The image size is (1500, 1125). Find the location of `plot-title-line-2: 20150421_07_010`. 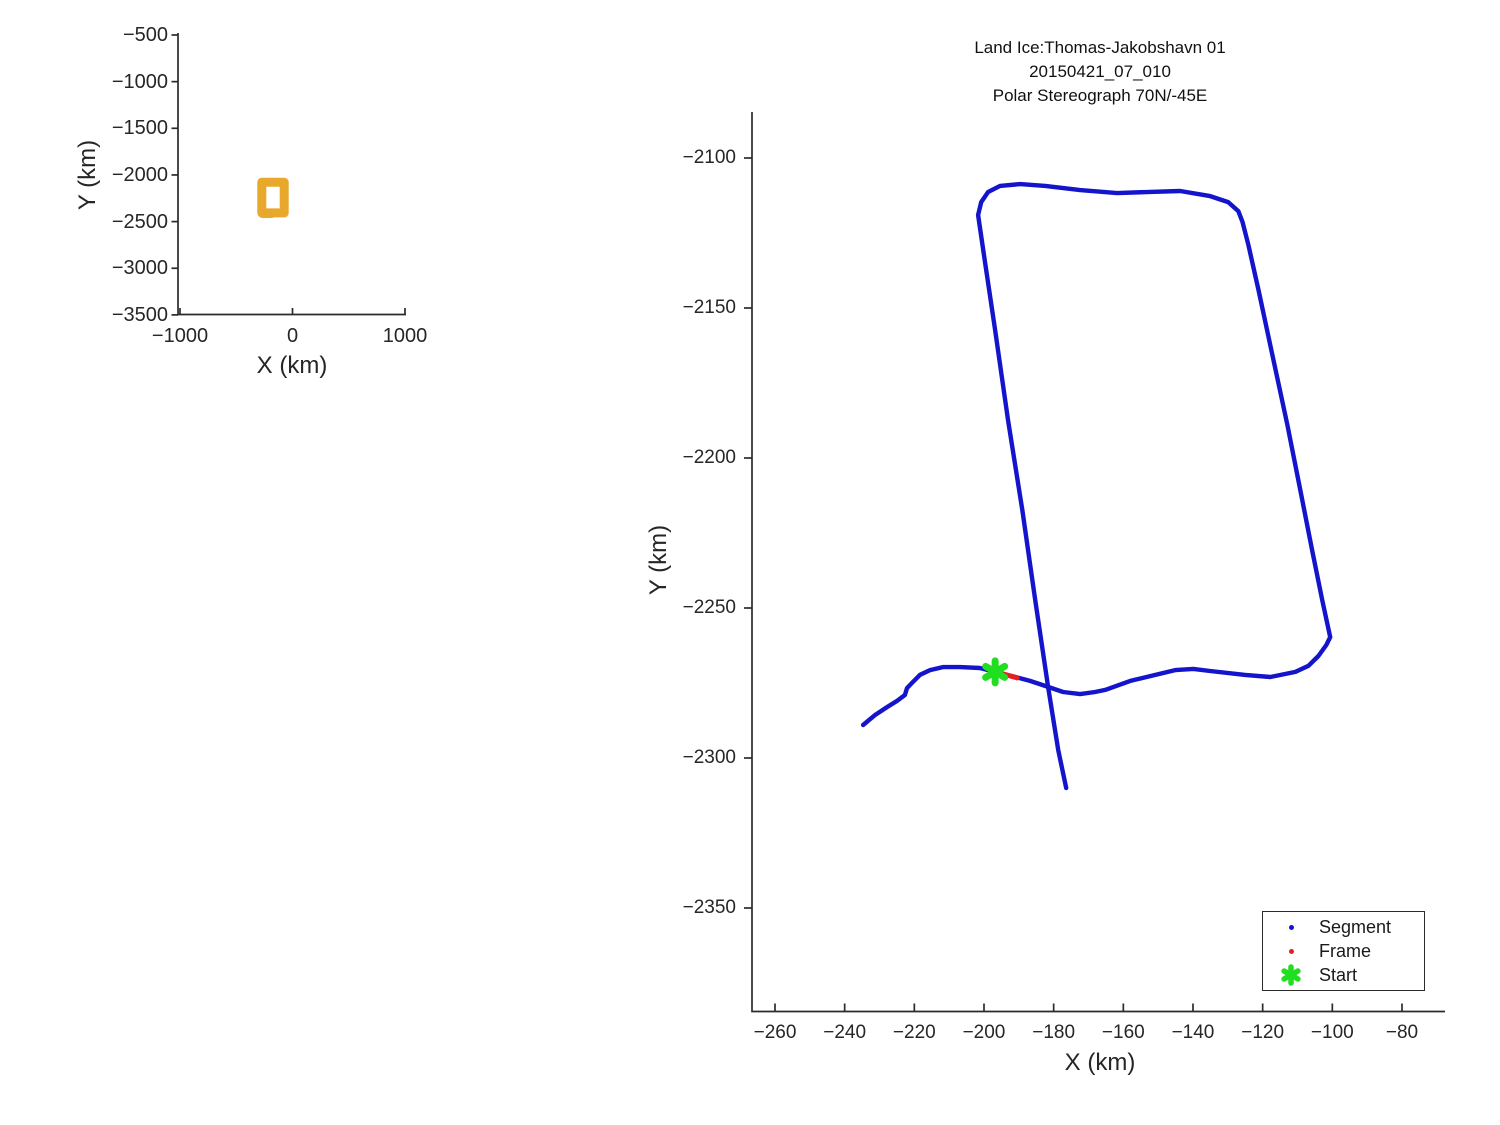

plot-title-line-2: 20150421_07_010 is located at coordinates (1100, 71).